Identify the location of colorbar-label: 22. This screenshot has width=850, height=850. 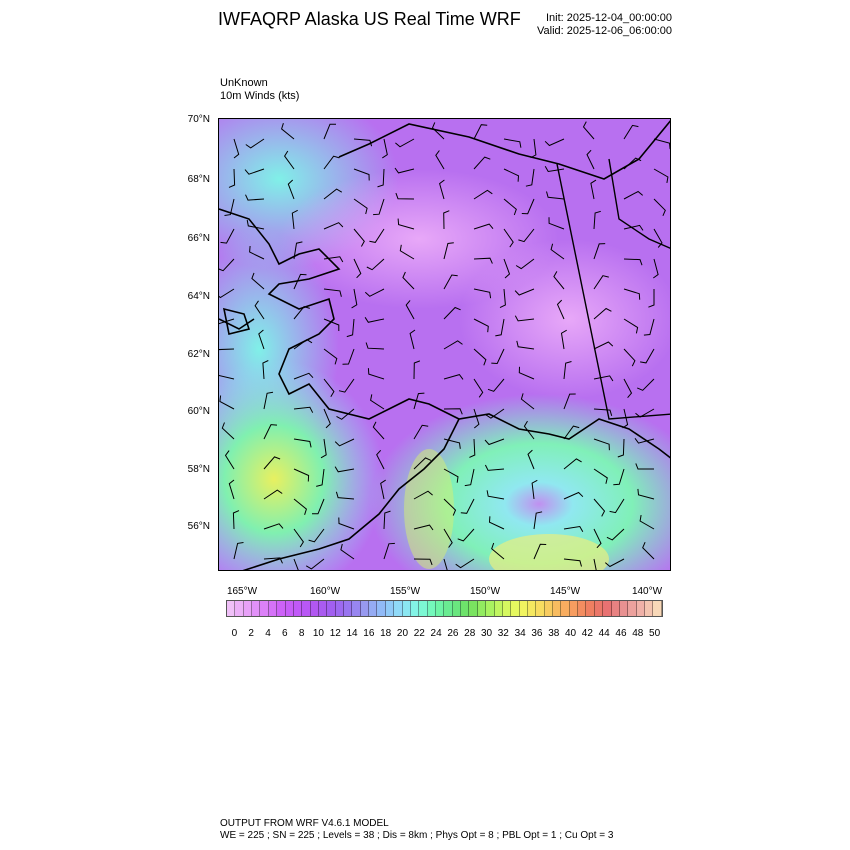
(419, 633).